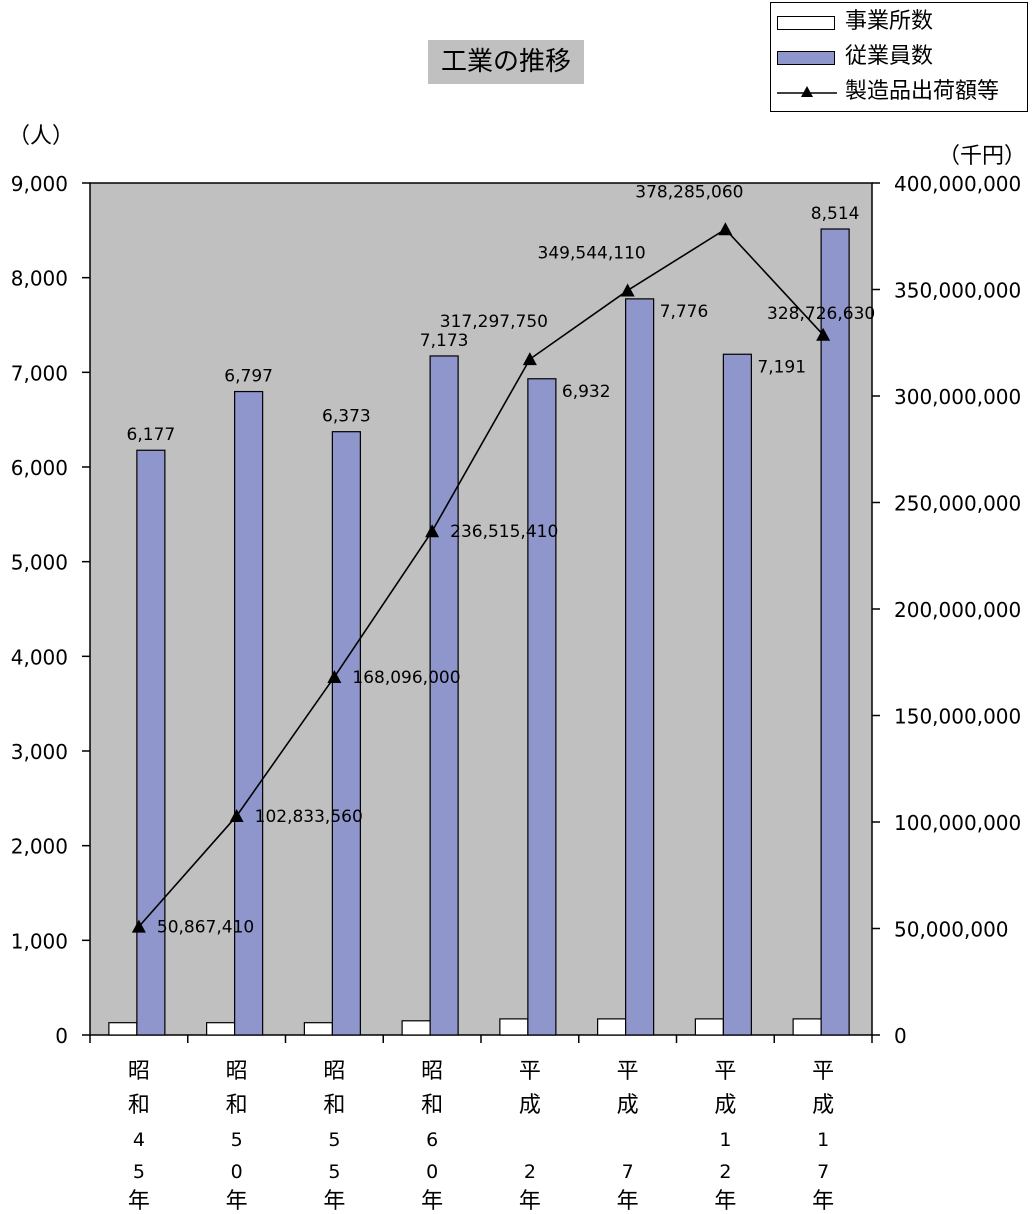 This screenshot has height=1214, width=1033. Describe the element at coordinates (957, 823) in the screenshot. I see `right-axis-tick-label: 100,000,000` at that location.